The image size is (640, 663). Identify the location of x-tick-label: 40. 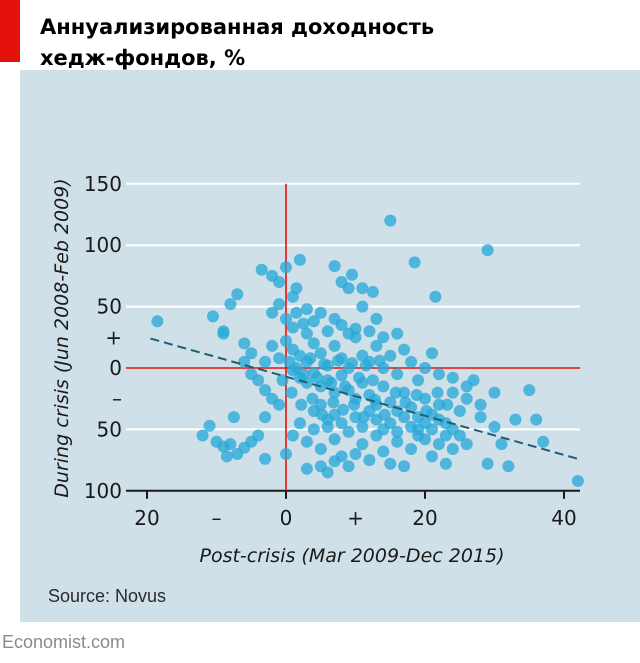
(563, 518).